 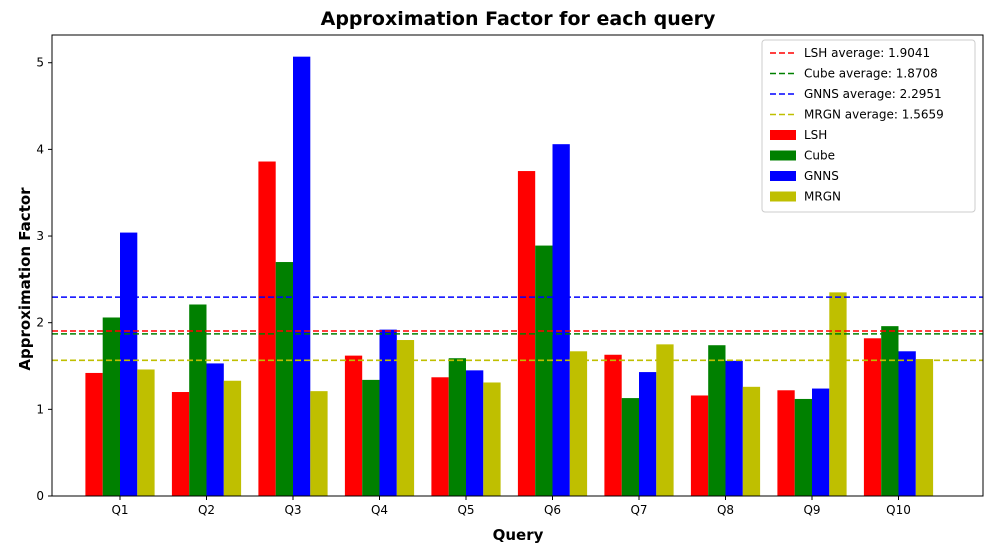 I want to click on bar-gnns-q5, so click(x=475, y=433).